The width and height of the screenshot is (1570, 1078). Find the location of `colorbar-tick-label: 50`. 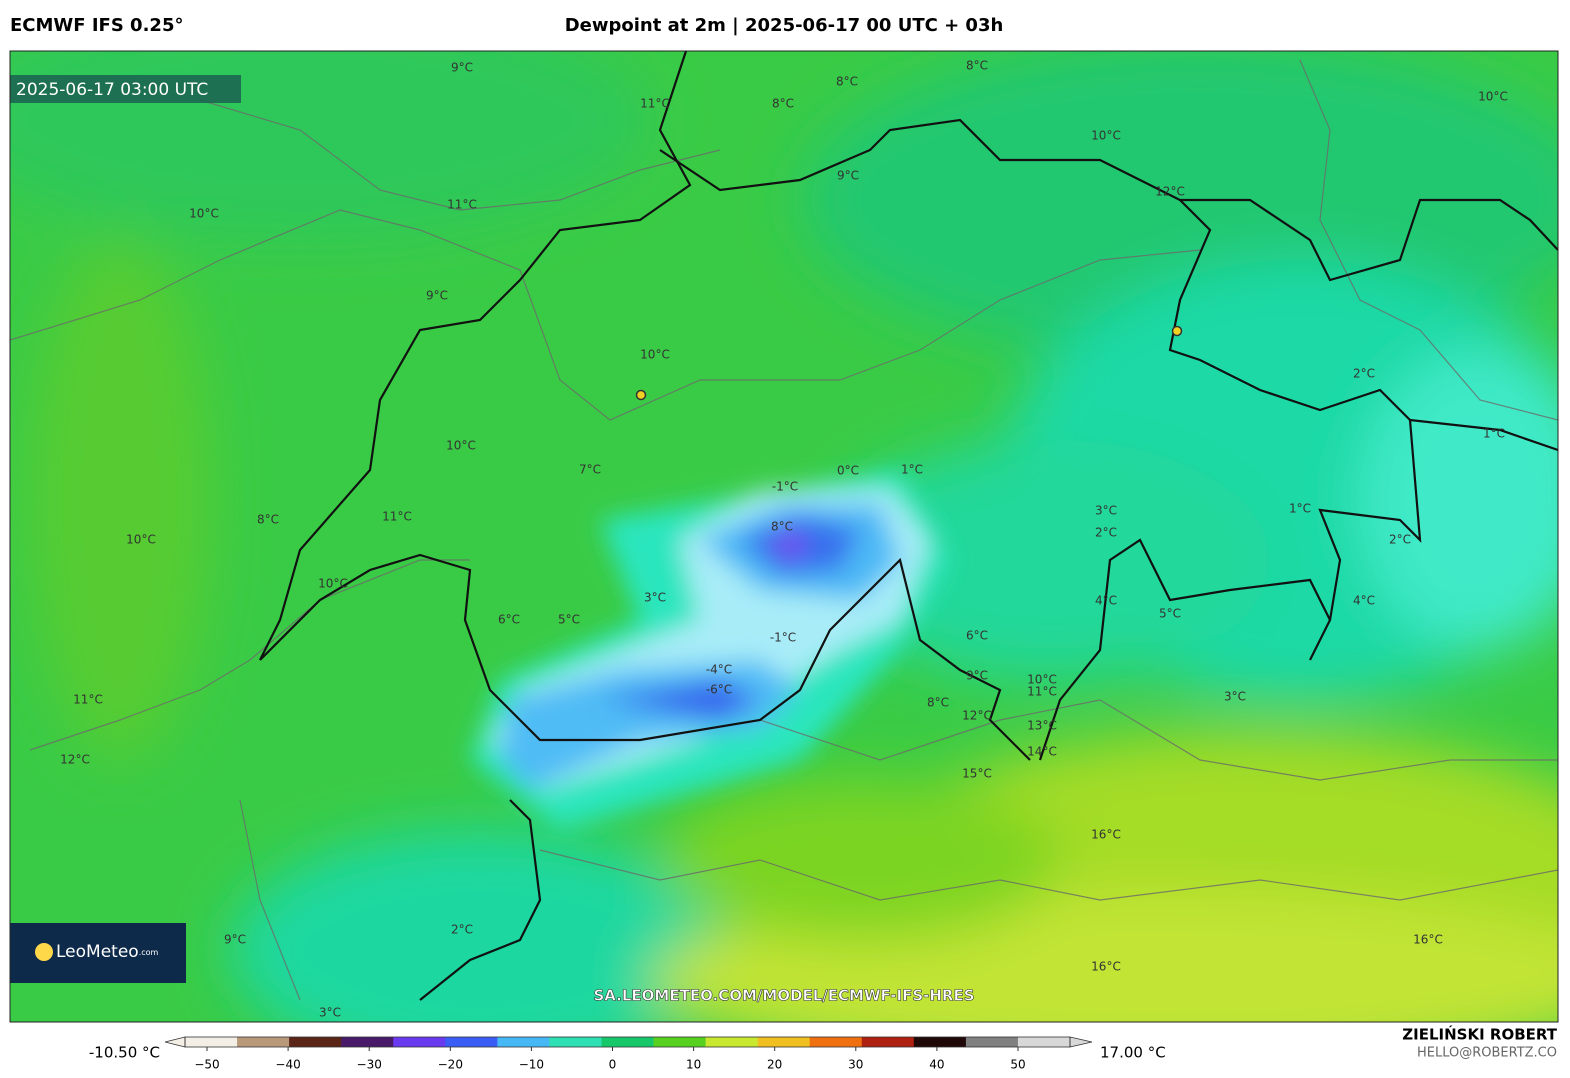

colorbar-tick-label: 50 is located at coordinates (1017, 1065).